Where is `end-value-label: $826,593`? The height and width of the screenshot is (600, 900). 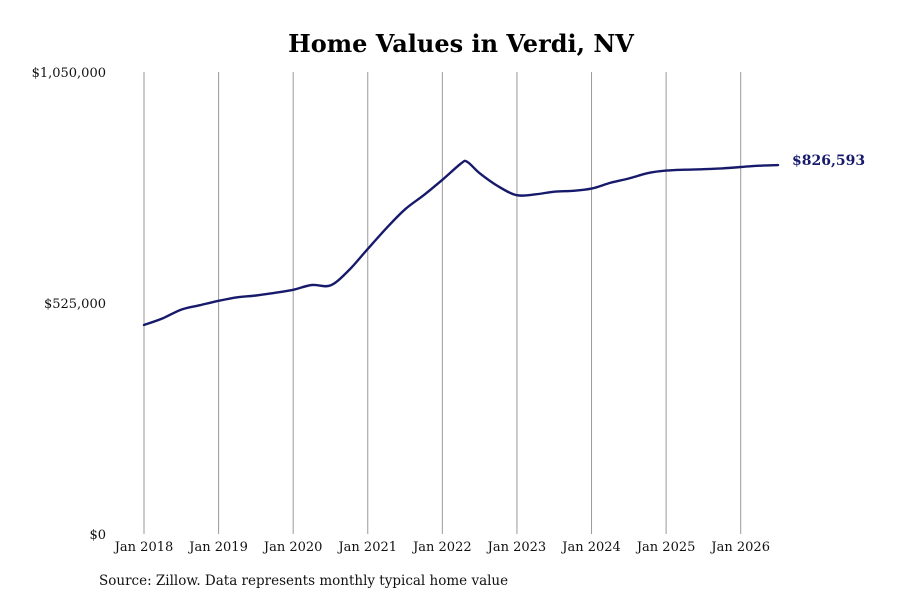
end-value-label: $826,593 is located at coordinates (828, 161).